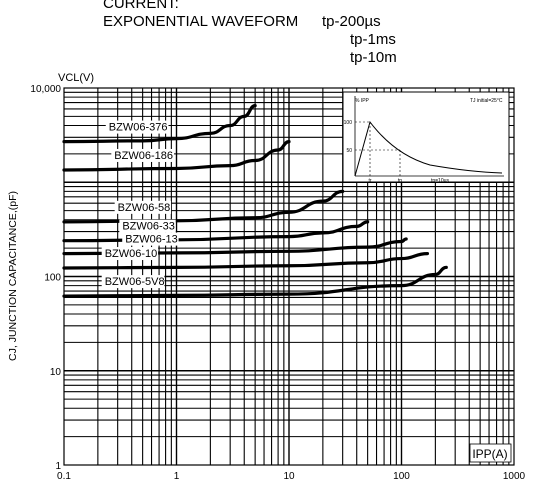 The width and height of the screenshot is (533, 486). What do you see at coordinates (58, 466) in the screenshot?
I see `y-tick-label: 1` at bounding box center [58, 466].